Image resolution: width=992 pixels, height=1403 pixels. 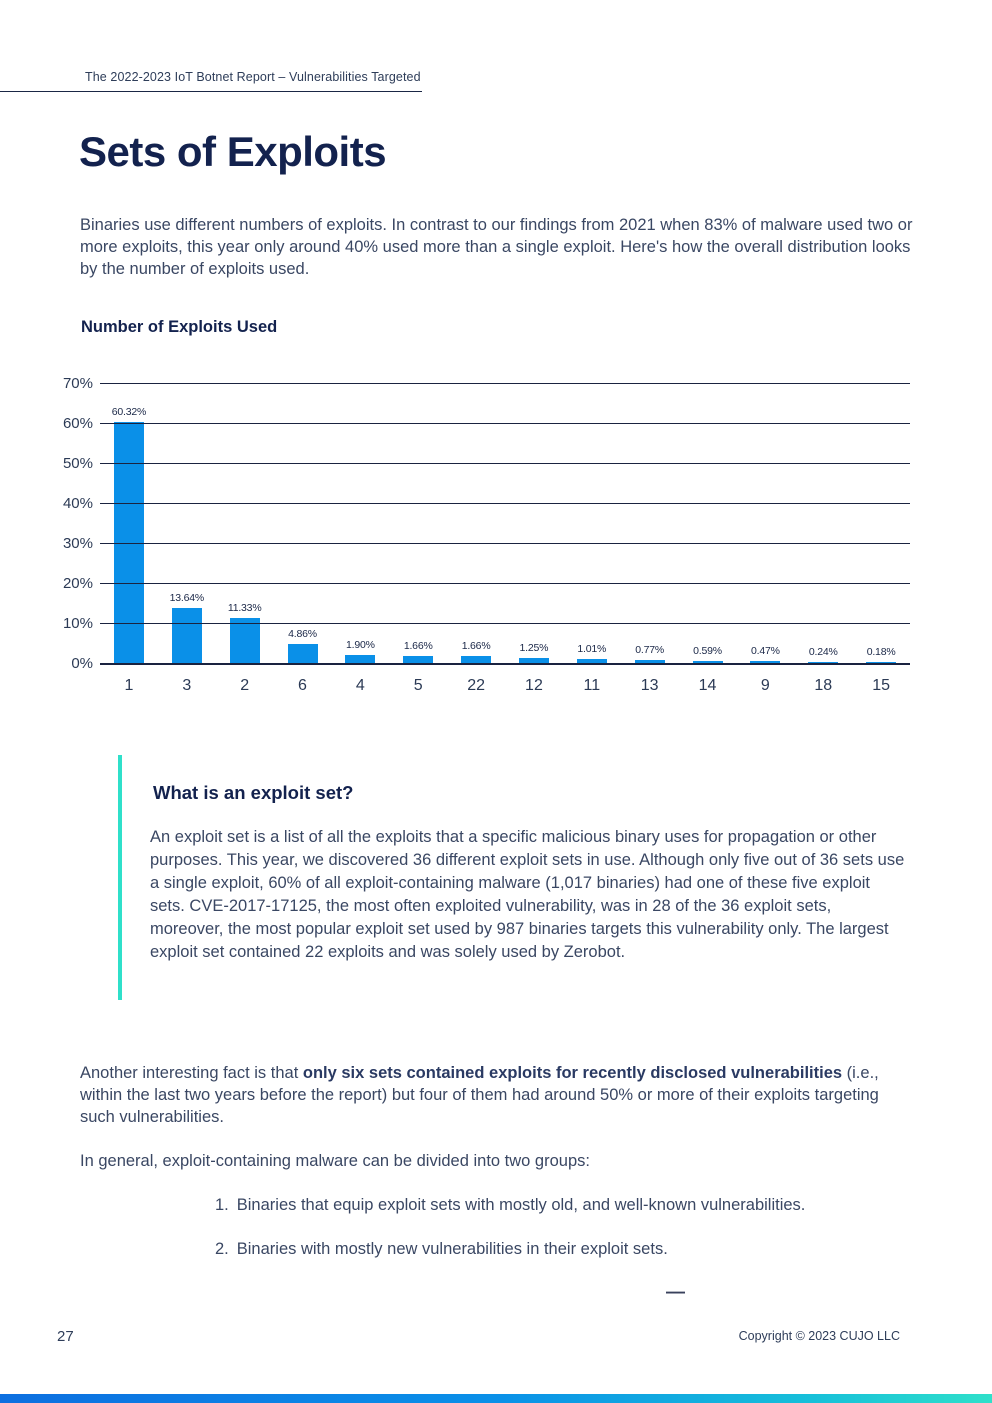 What do you see at coordinates (77, 503) in the screenshot?
I see `y-axis-tick: 40%` at bounding box center [77, 503].